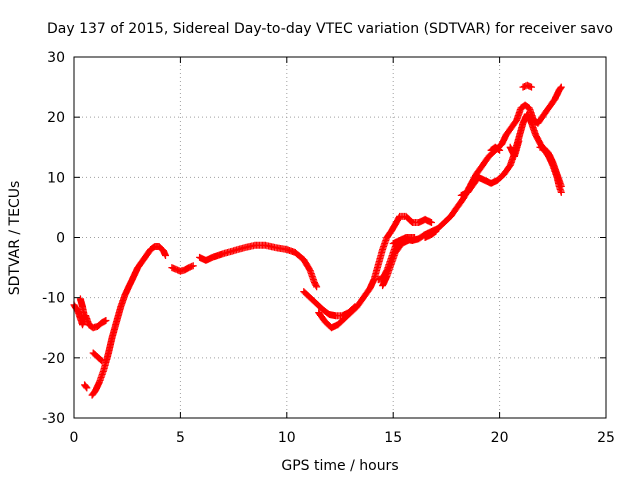  I want to click on x-tick-label: 25, so click(606, 438).